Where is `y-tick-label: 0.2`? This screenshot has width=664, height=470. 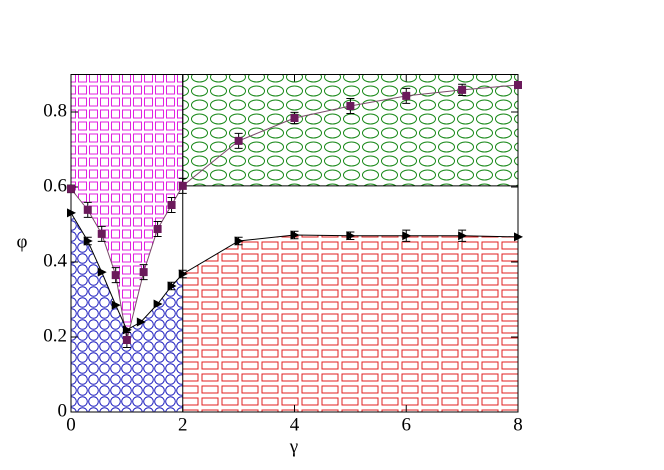 y-tick-label: 0.2 is located at coordinates (55, 335).